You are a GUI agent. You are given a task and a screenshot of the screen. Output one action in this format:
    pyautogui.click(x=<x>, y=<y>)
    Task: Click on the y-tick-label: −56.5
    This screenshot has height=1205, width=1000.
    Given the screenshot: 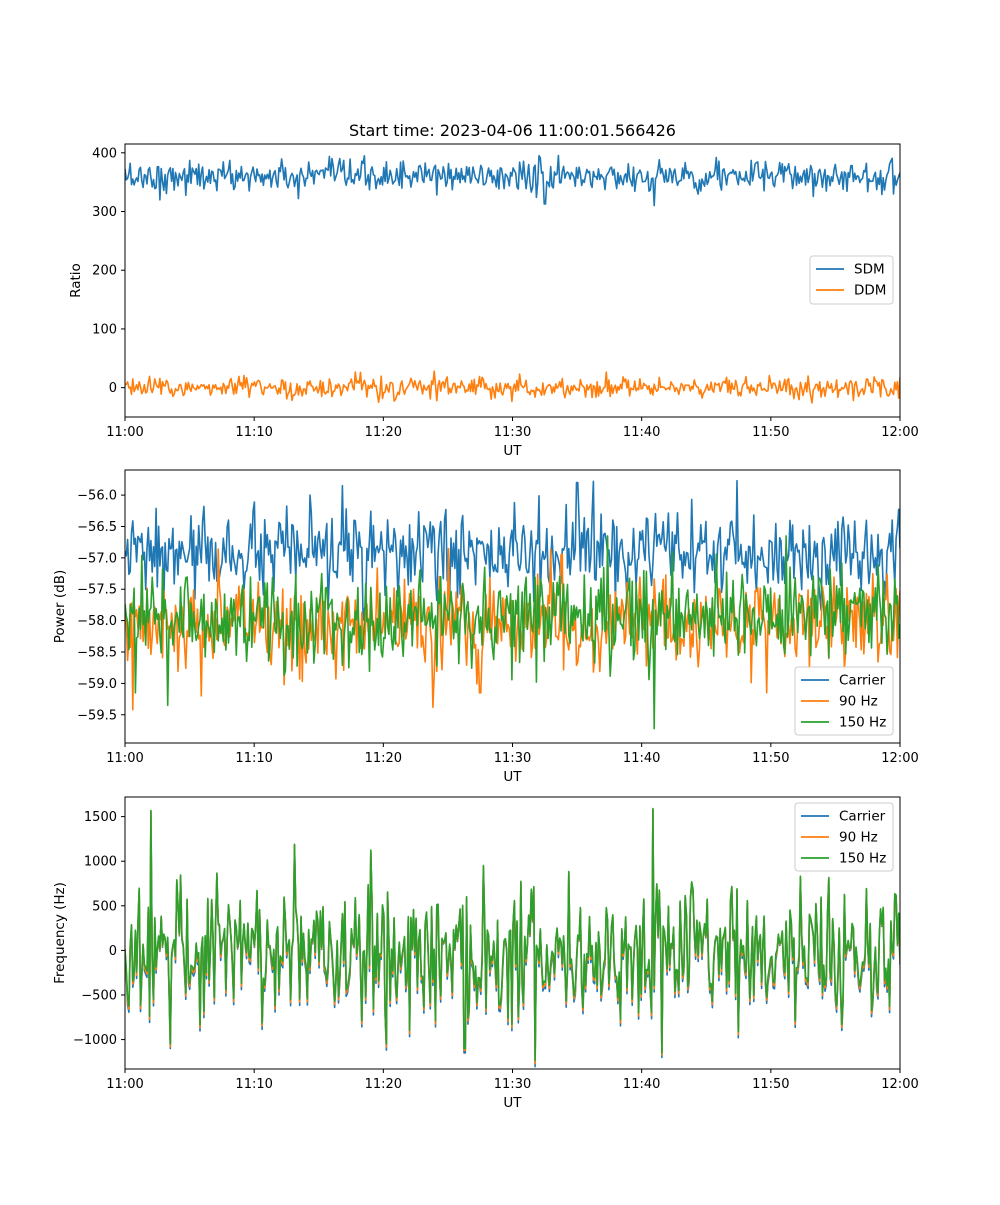 What is the action you would take?
    pyautogui.click(x=97, y=527)
    